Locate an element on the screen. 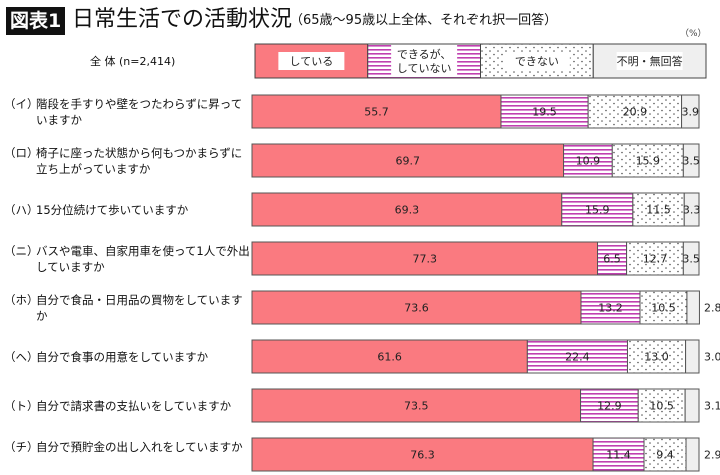  data-label: 11.4 is located at coordinates (618, 455).